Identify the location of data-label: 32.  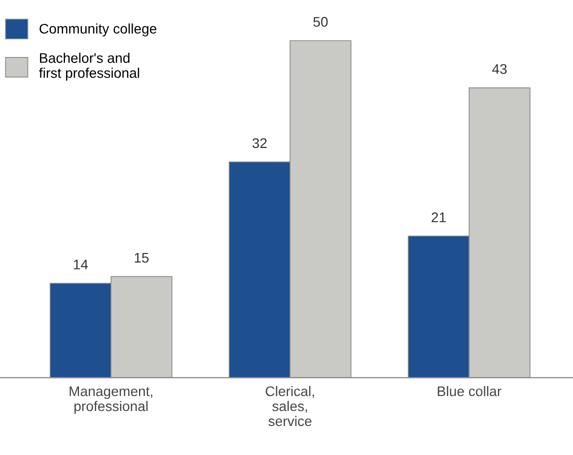
(259, 143).